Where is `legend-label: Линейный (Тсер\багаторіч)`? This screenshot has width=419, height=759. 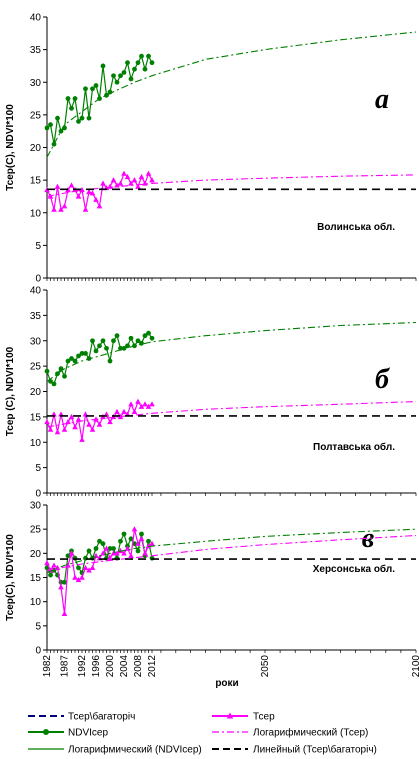
legend-label: Линейный (Тсер\багаторіч) is located at coordinates (315, 750).